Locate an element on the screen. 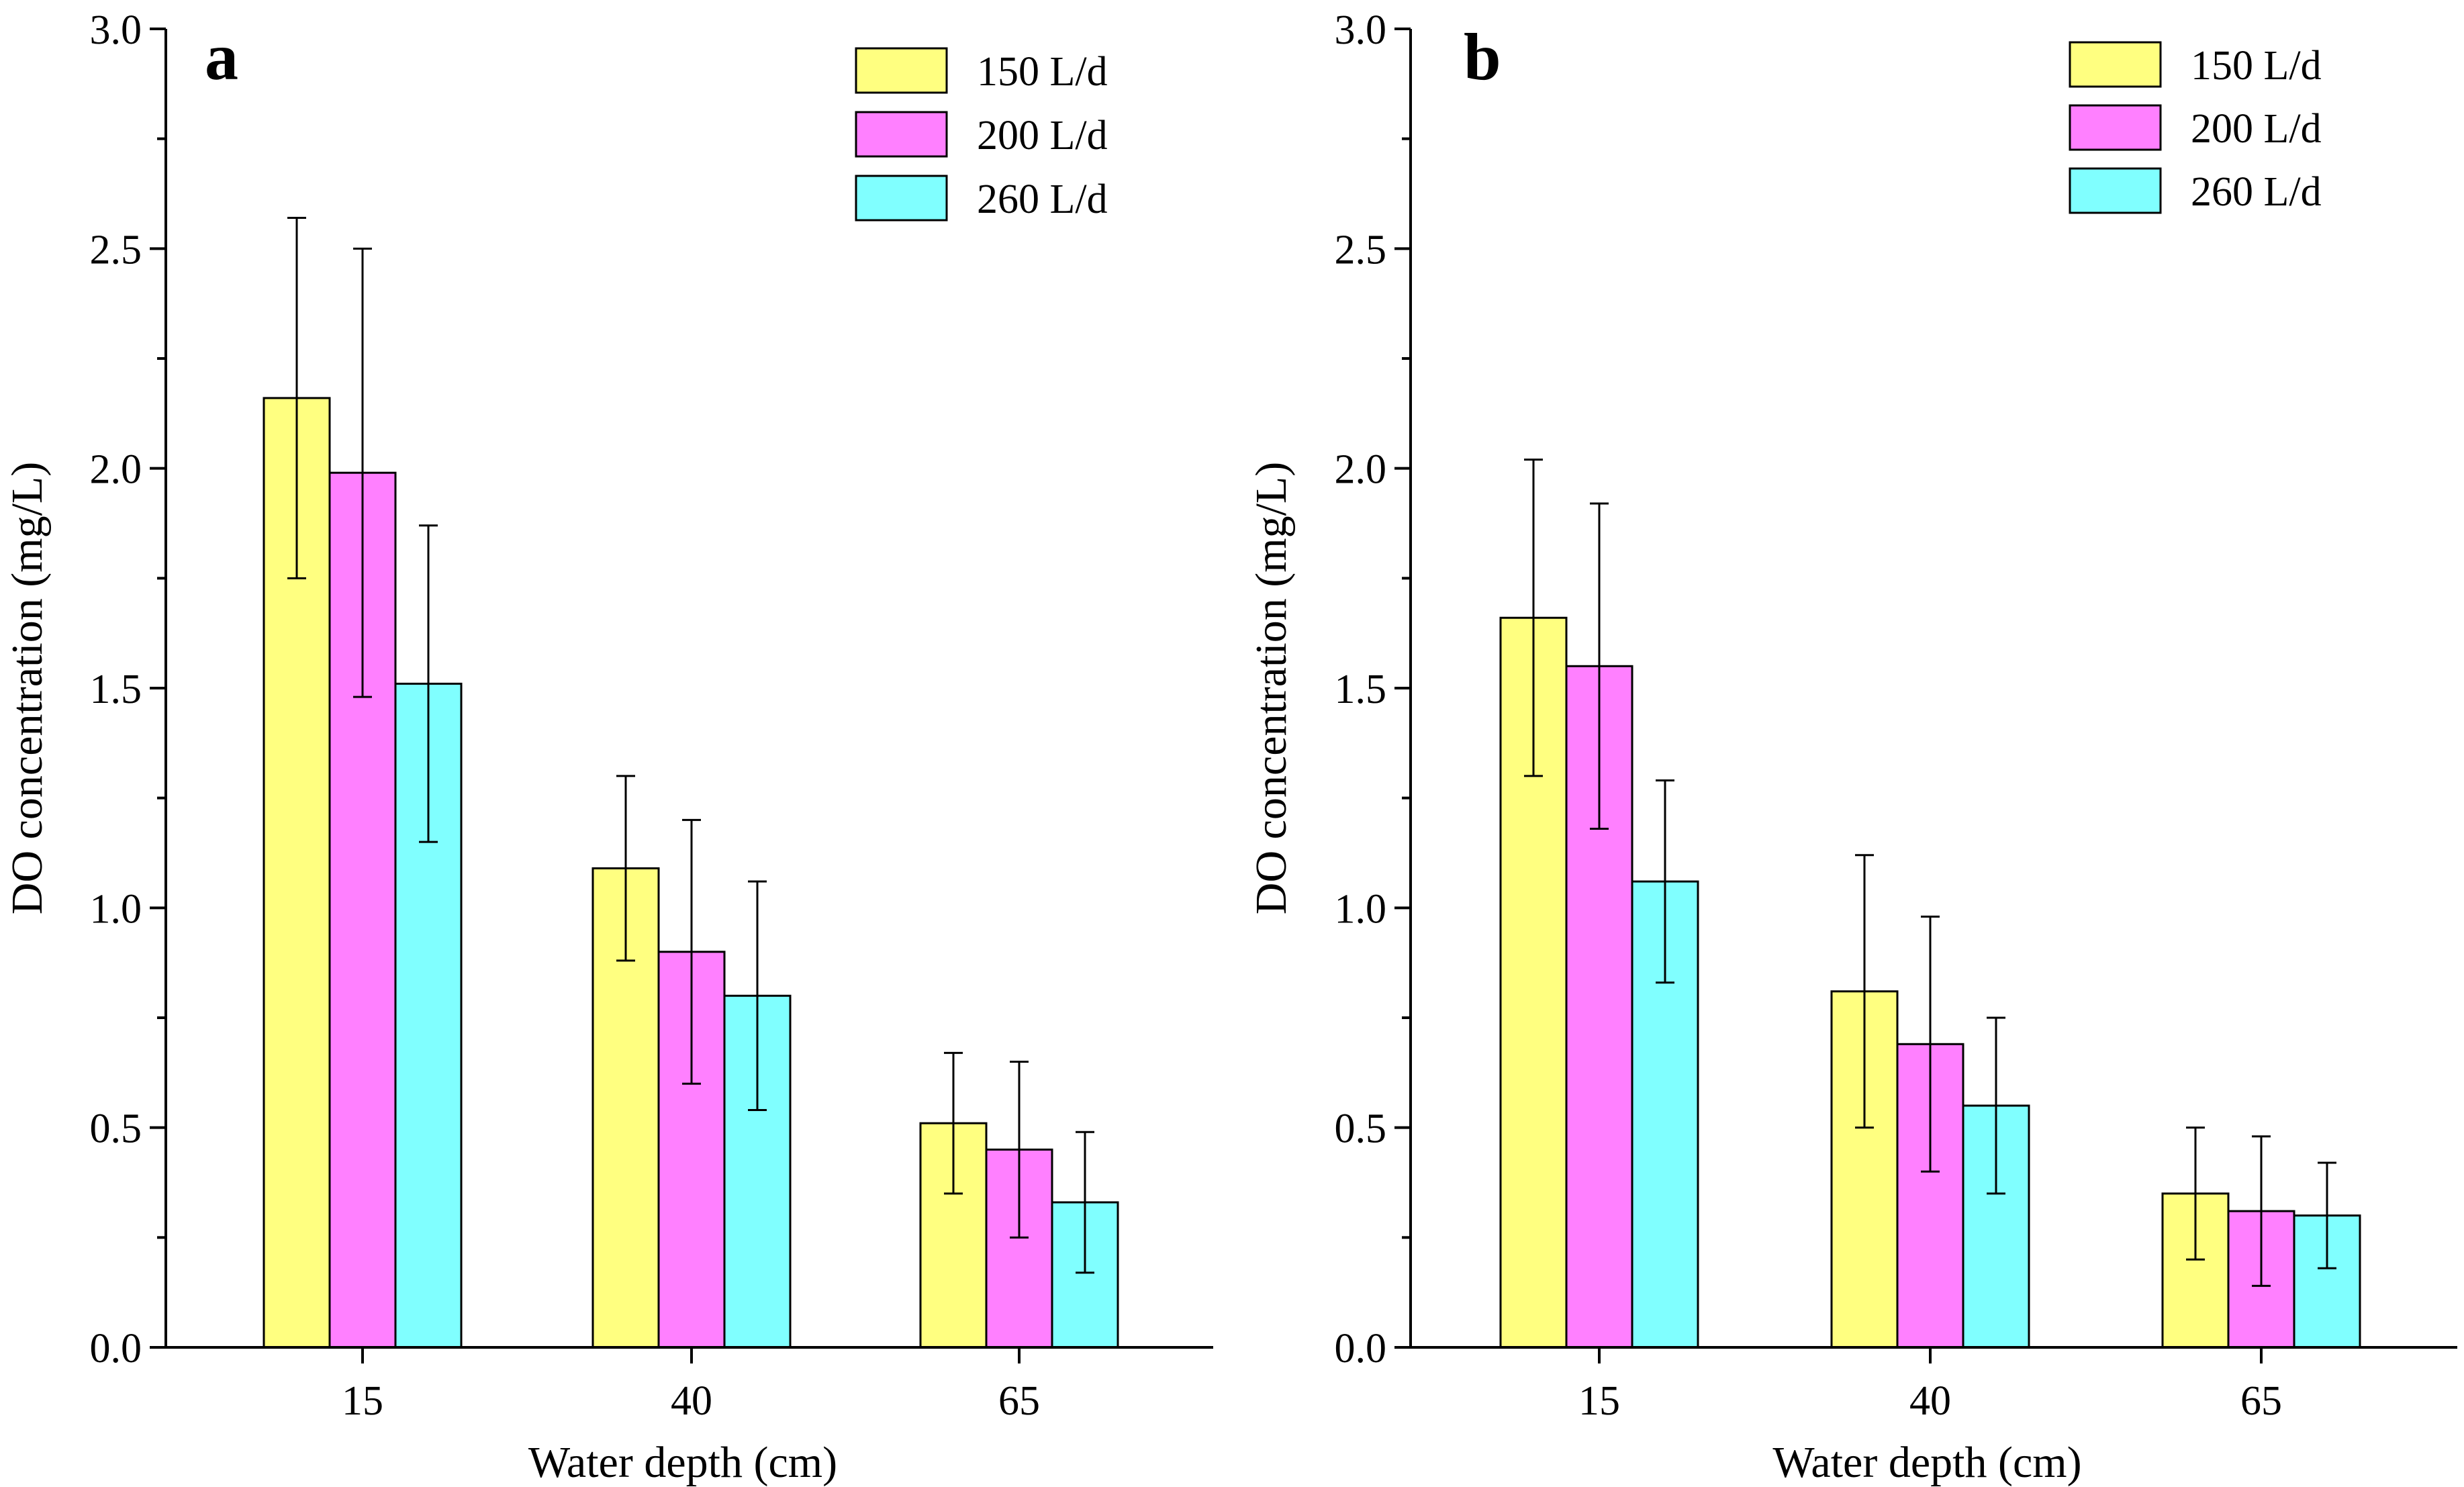 The width and height of the screenshot is (2464, 1487). y-tick-label-a-1: 0.5 is located at coordinates (116, 1129).